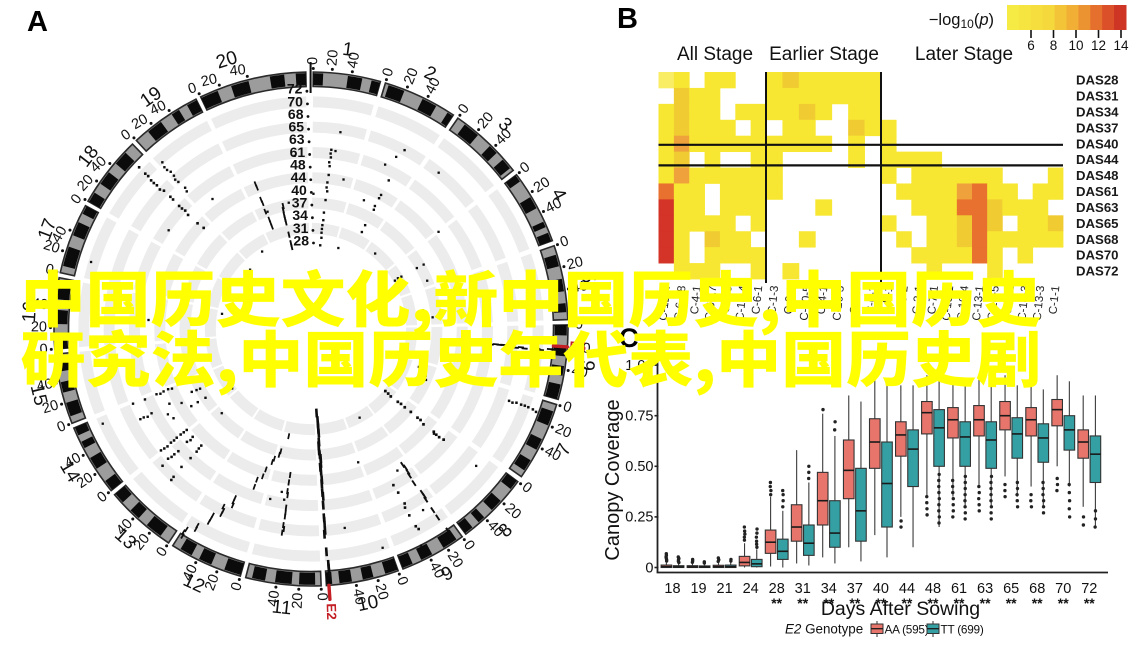 This screenshot has width=1136, height=645. What do you see at coordinates (1097, 175) in the screenshot?
I see `svg-text: DAS48` at bounding box center [1097, 175].